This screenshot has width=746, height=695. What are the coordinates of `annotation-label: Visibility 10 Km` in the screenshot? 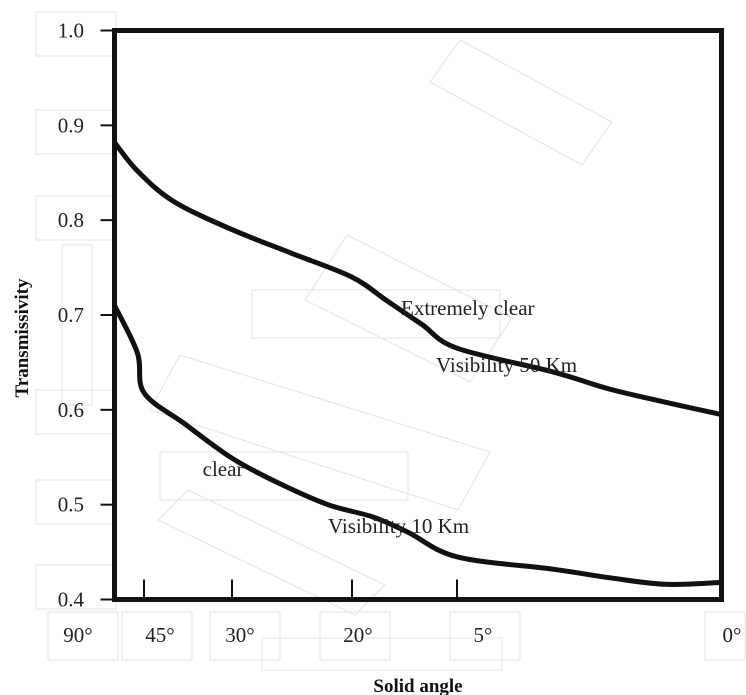 It's located at (398, 526).